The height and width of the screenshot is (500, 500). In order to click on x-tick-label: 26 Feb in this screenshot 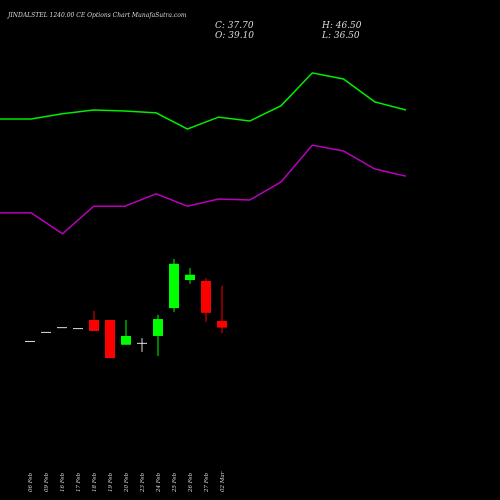, I will do `click(191, 482)`.